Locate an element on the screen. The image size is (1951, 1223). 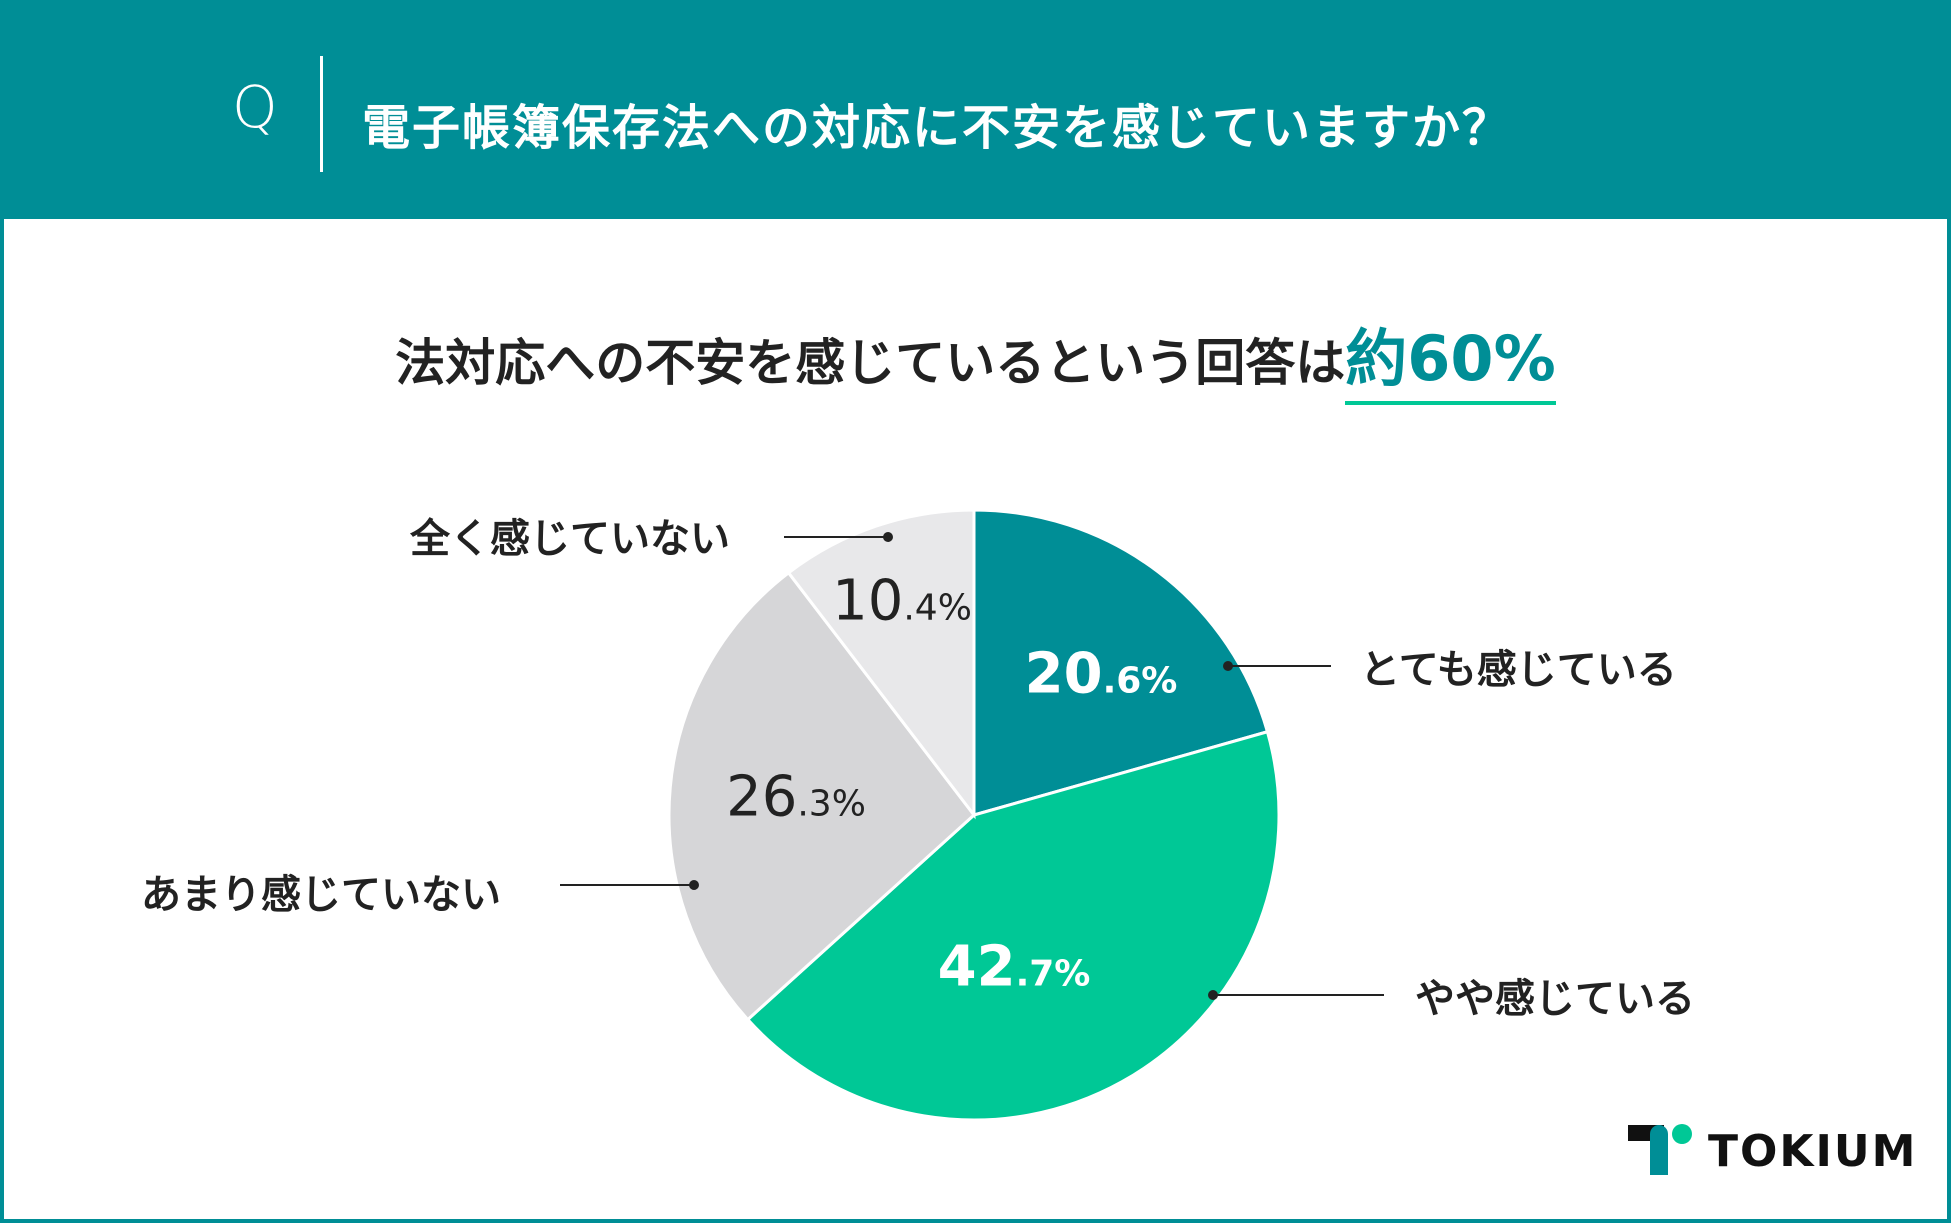
legend-label-not-much: あまり感じていない is located at coordinates (321, 895).